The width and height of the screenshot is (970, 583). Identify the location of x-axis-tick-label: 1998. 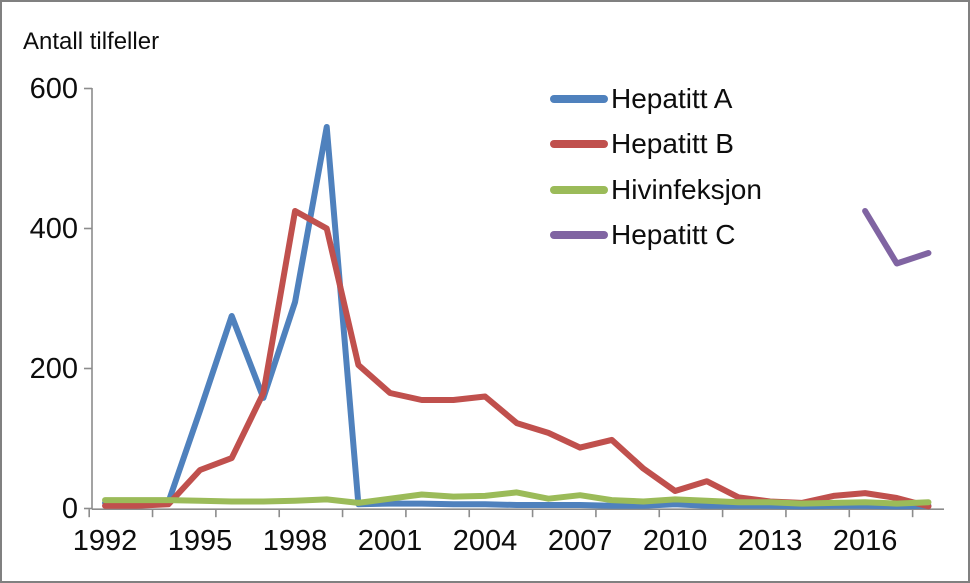
(295, 541).